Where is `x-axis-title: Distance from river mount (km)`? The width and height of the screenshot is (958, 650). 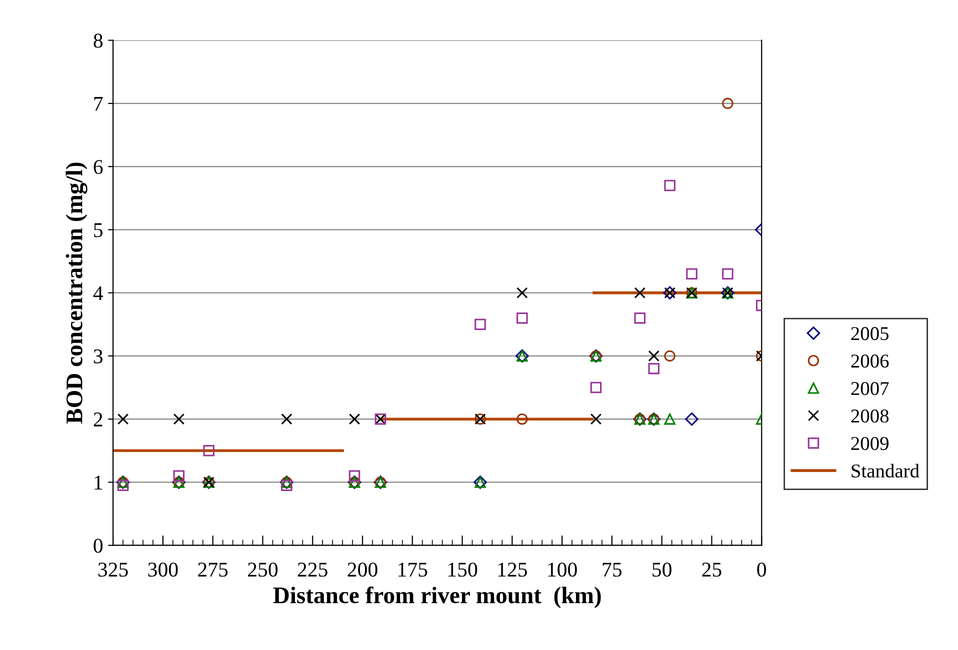
x-axis-title: Distance from river mount (km) is located at coordinates (437, 597).